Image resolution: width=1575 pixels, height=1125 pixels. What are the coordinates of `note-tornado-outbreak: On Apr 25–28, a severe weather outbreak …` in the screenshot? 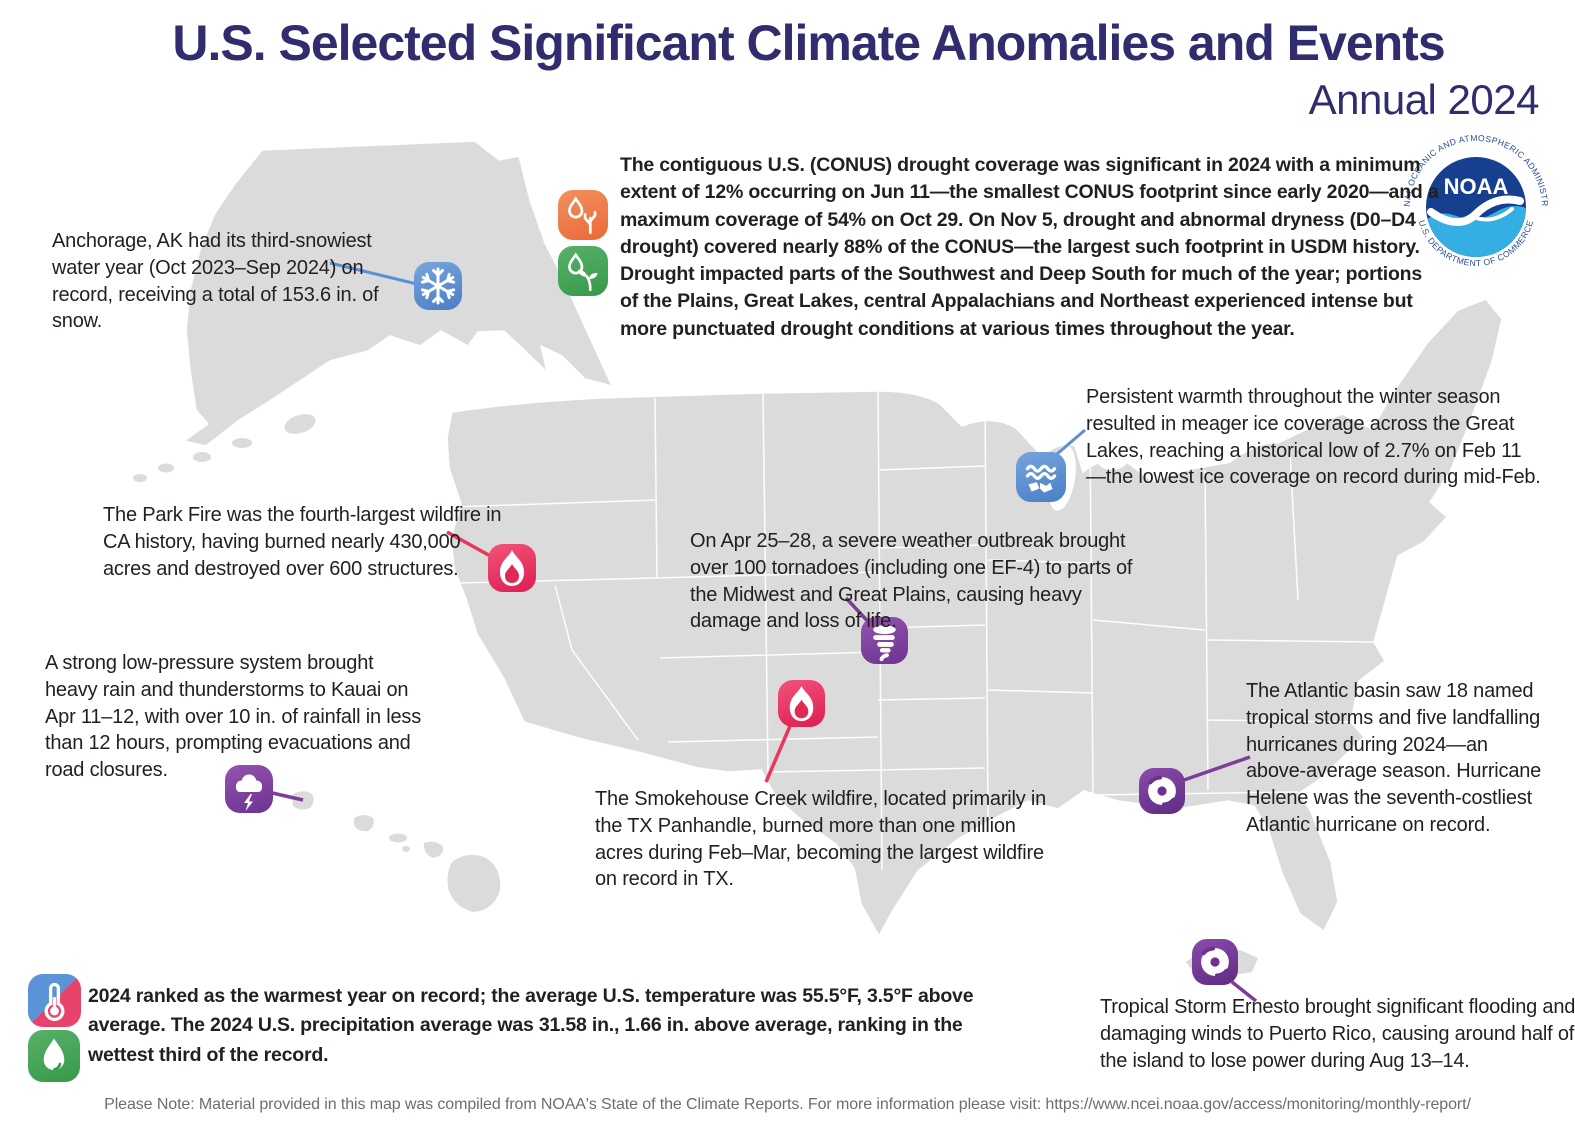 It's located at (911, 581).